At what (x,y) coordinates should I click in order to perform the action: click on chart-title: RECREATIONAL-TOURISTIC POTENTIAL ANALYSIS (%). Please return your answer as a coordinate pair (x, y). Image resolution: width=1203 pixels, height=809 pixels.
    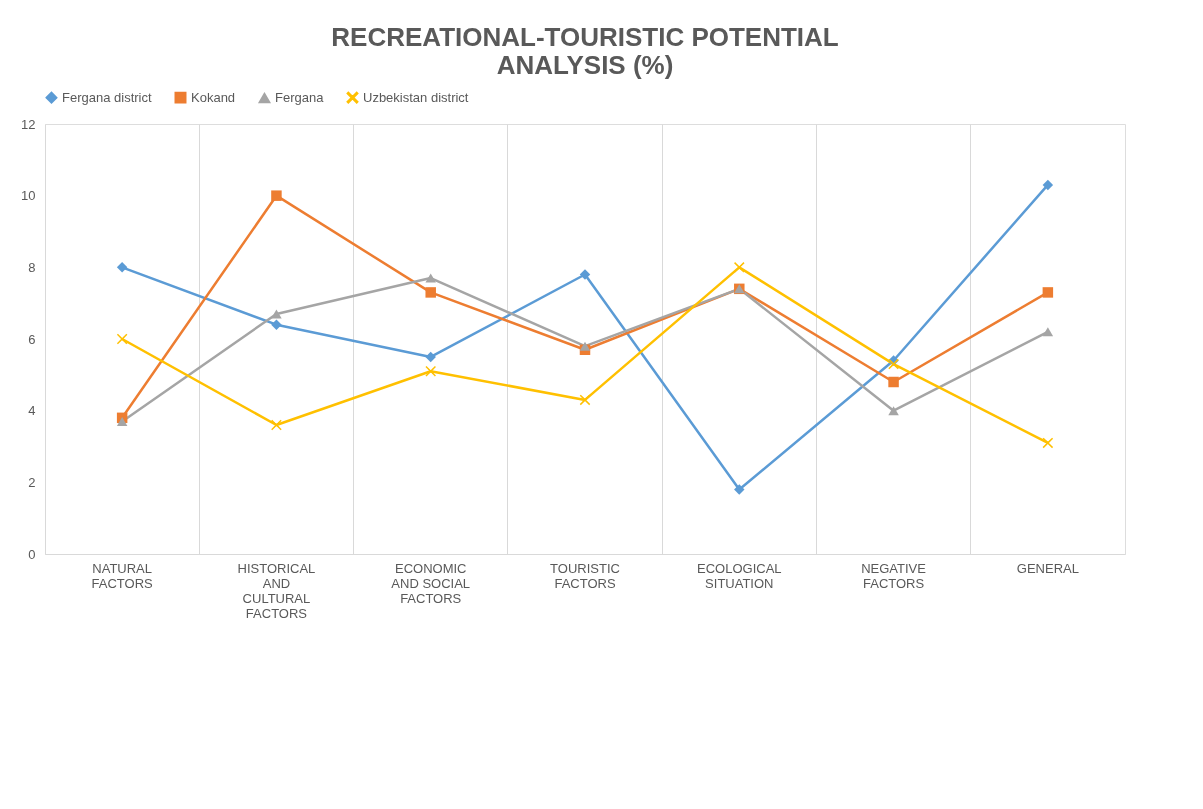
    Looking at the image, I should click on (585, 51).